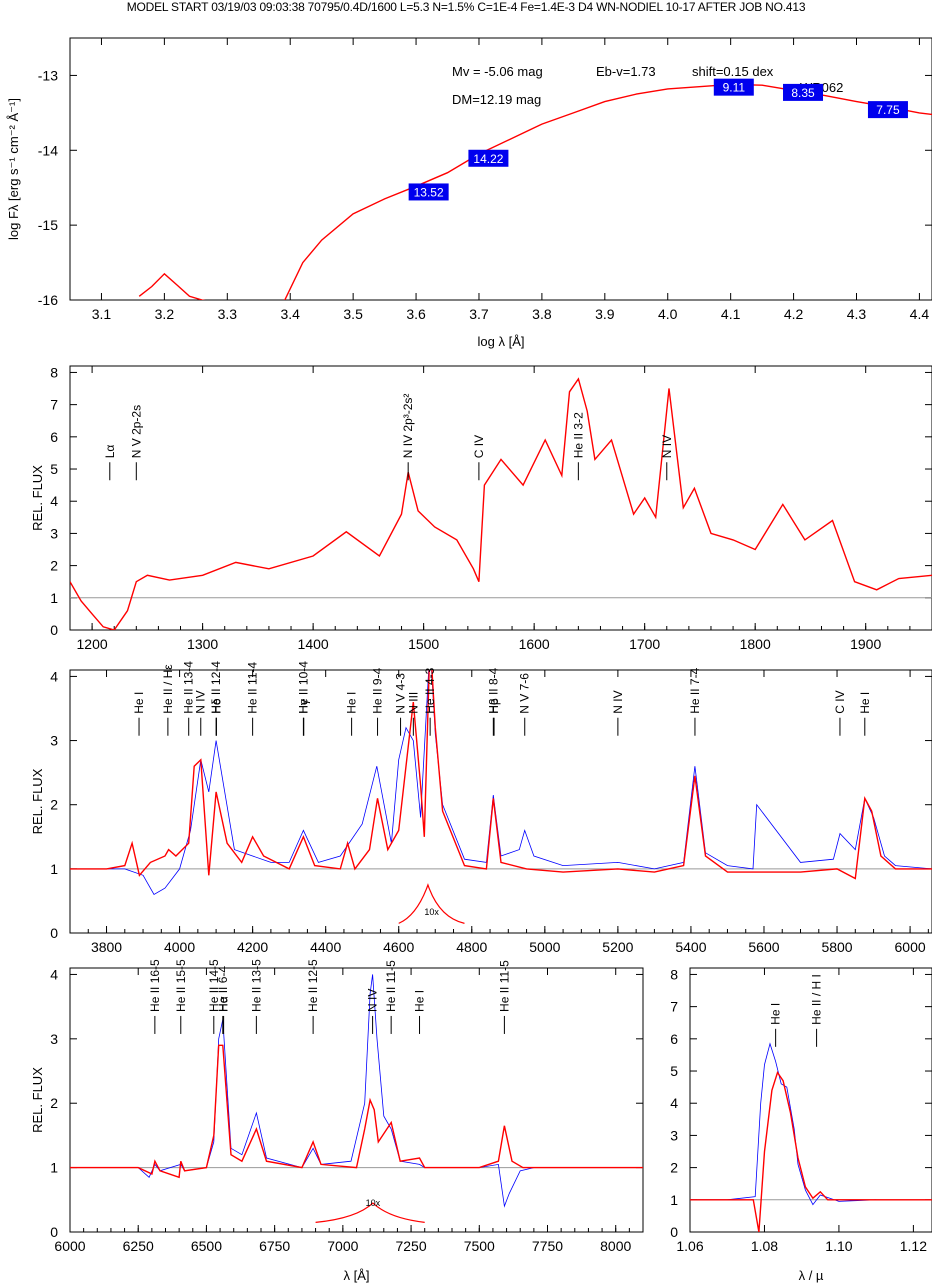 This screenshot has width=932, height=1283. What do you see at coordinates (865, 644) in the screenshot?
I see `uv-xtick-label: 1900` at bounding box center [865, 644].